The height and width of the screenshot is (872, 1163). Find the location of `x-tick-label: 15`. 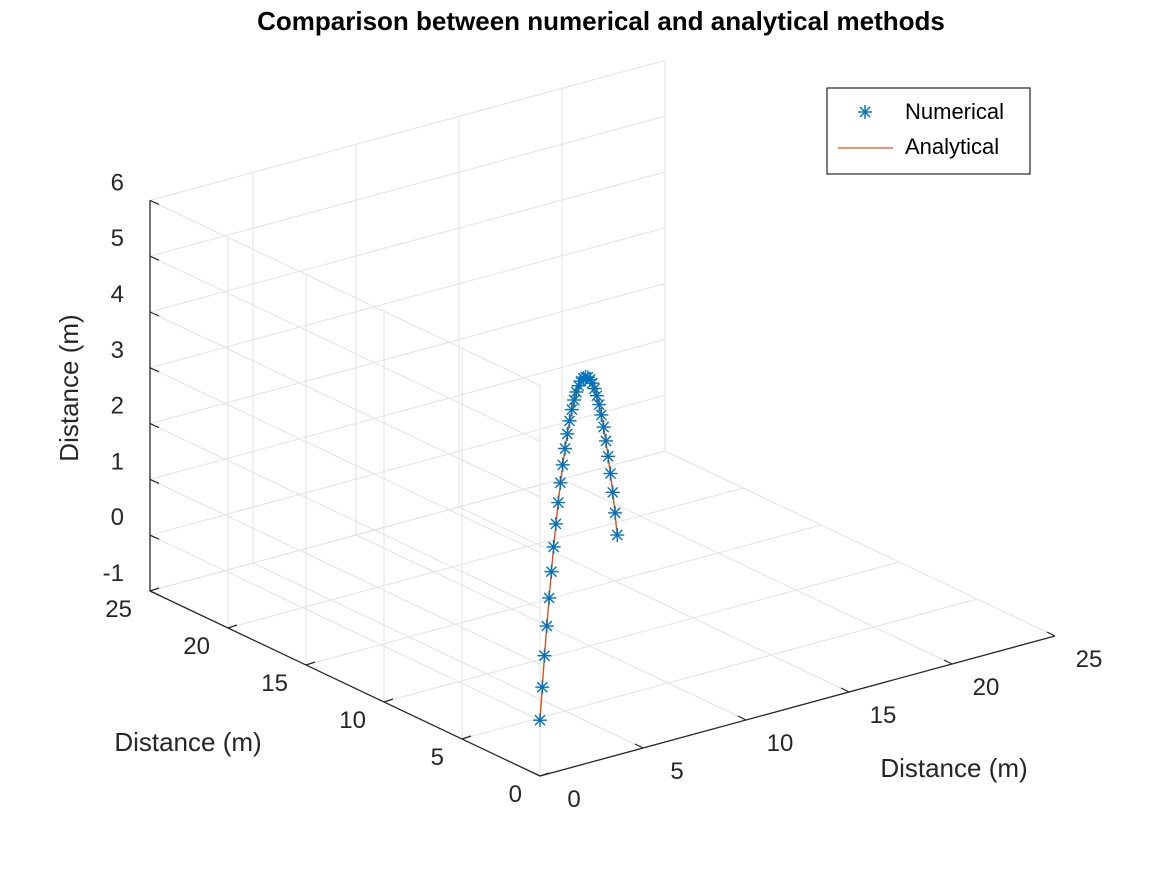

x-tick-label: 15 is located at coordinates (883, 715).